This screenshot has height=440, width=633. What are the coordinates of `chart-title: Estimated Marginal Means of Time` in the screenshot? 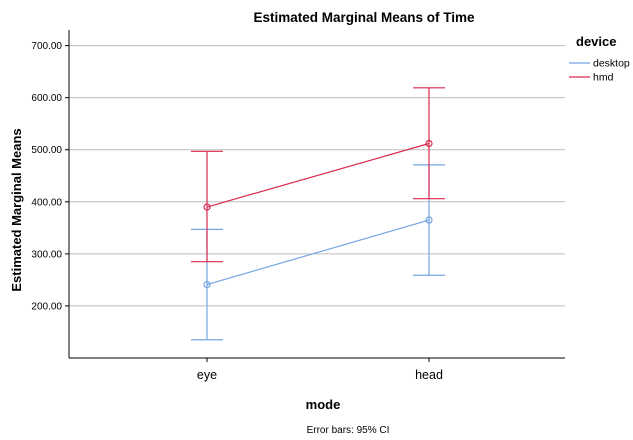 It's located at (364, 17).